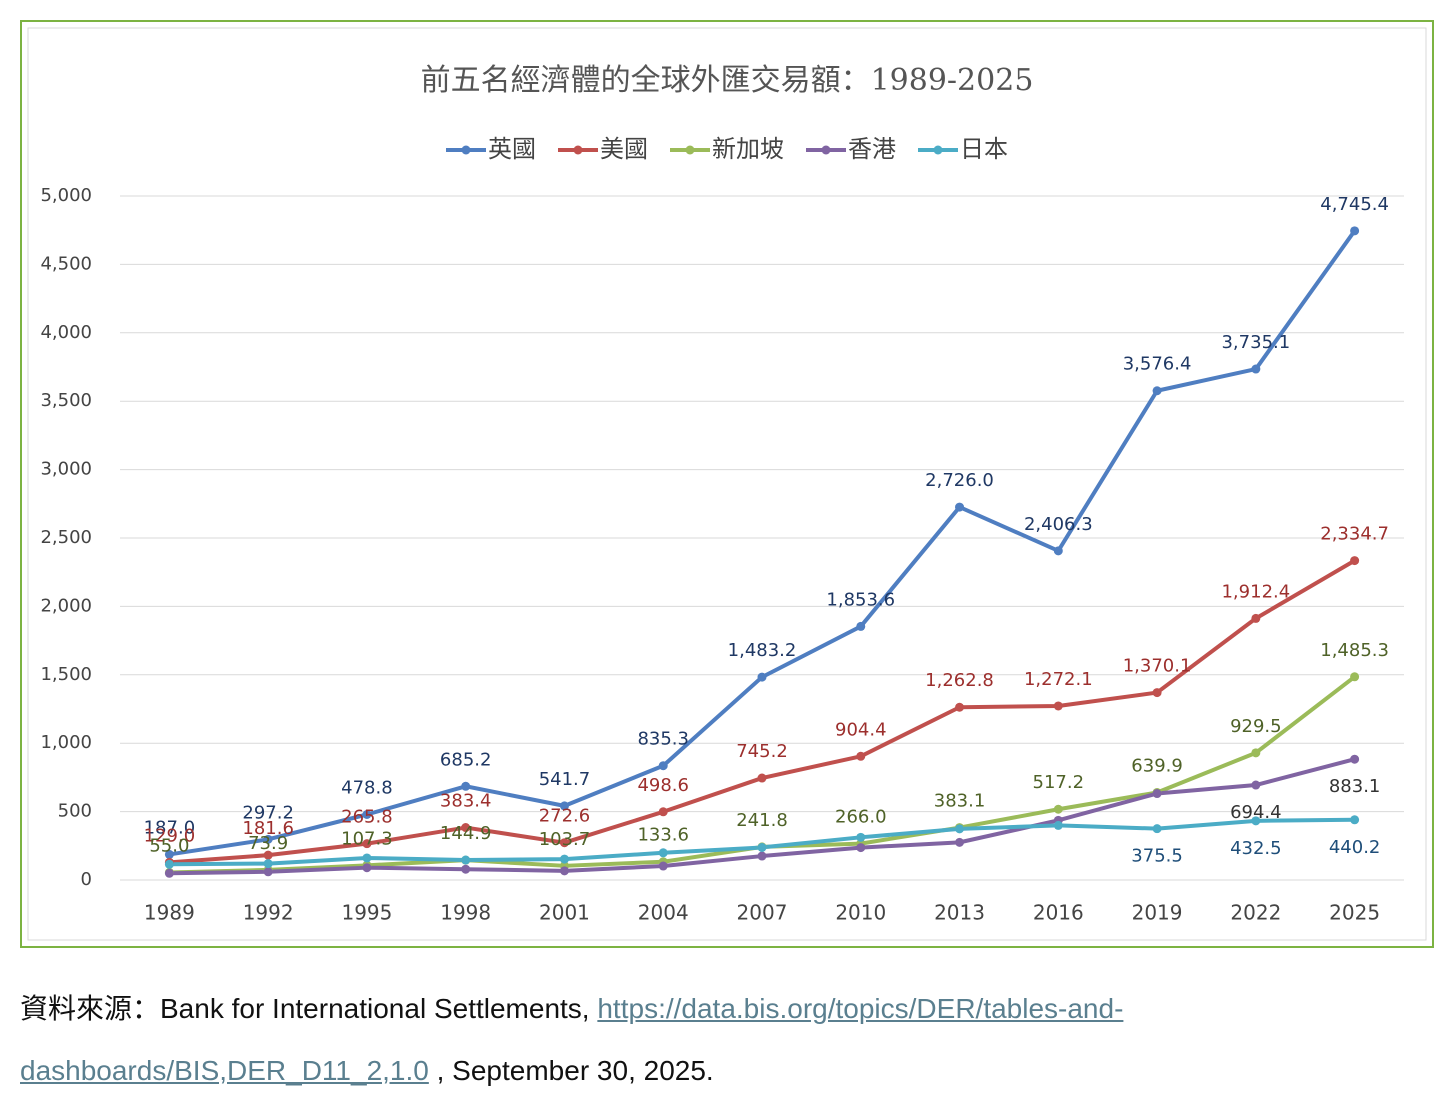 This screenshot has height=1102, width=1454. I want to click on data-label: 4,745.4, so click(1354, 204).